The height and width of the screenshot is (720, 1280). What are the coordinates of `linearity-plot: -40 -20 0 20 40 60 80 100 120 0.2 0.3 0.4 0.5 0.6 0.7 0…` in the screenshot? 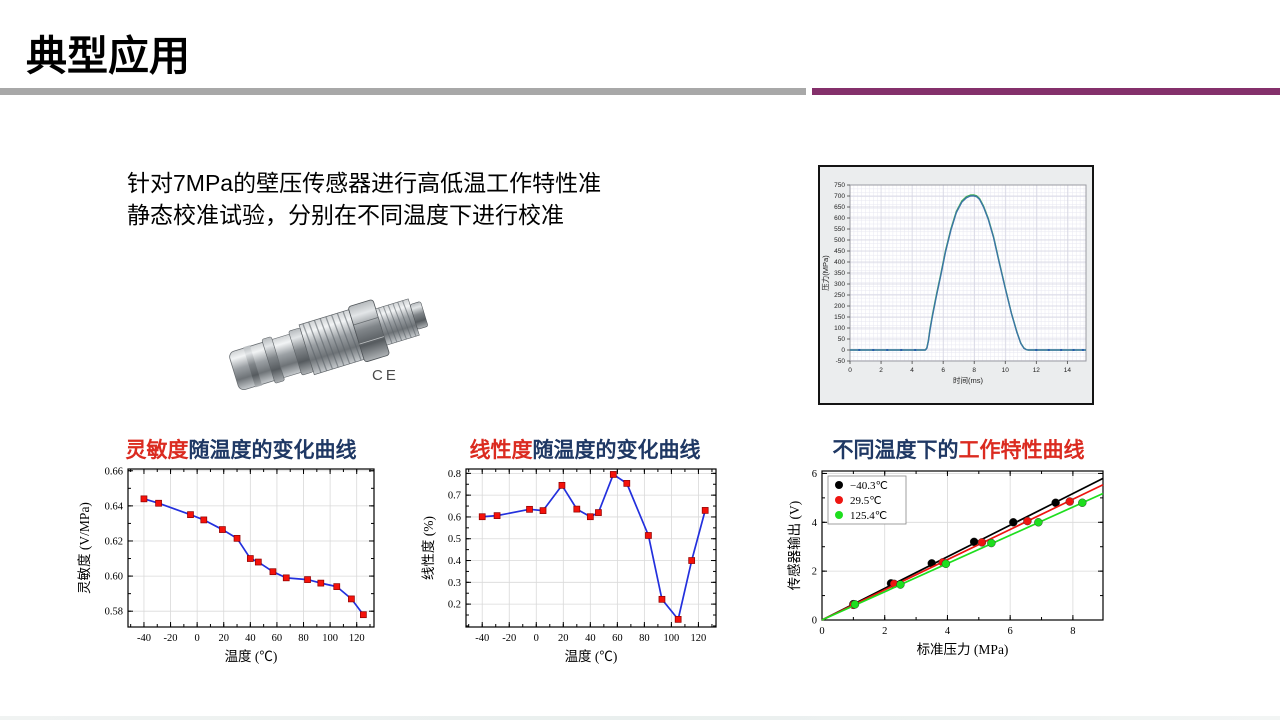 It's located at (569, 566).